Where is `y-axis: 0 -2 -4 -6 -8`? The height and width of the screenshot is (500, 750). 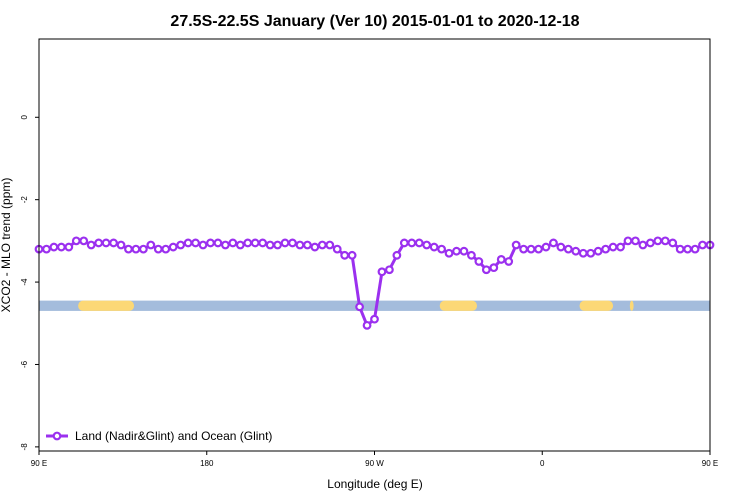 y-axis: 0 -2 -4 -6 -8 is located at coordinates (29, 283).